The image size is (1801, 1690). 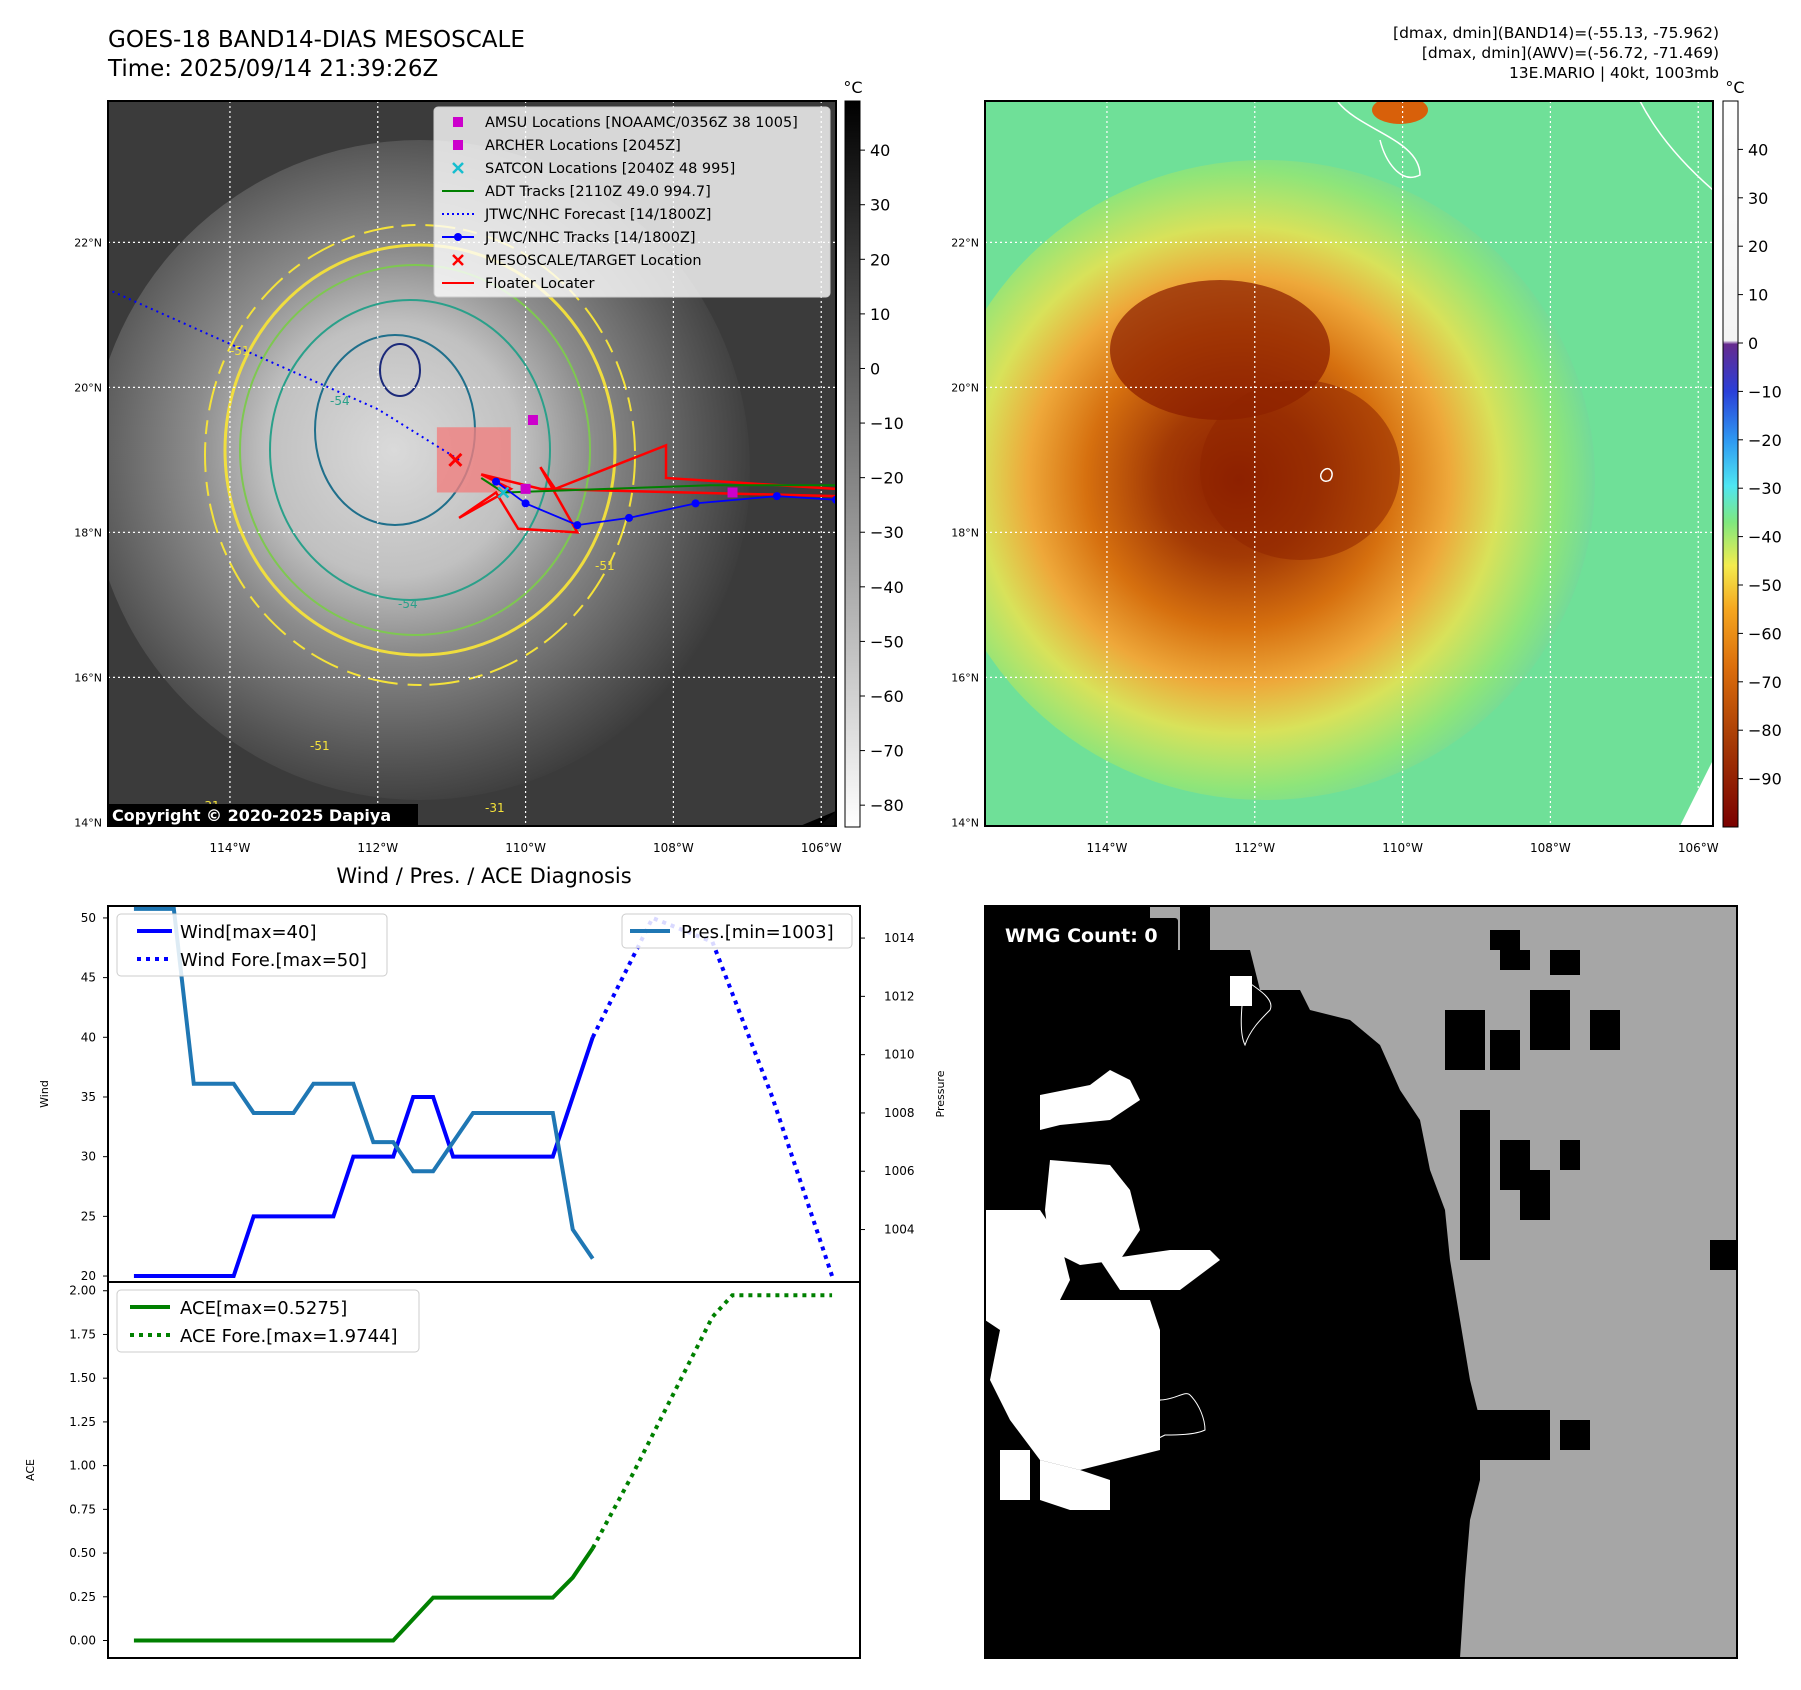 I want to click on contour-core, so click(x=400, y=370).